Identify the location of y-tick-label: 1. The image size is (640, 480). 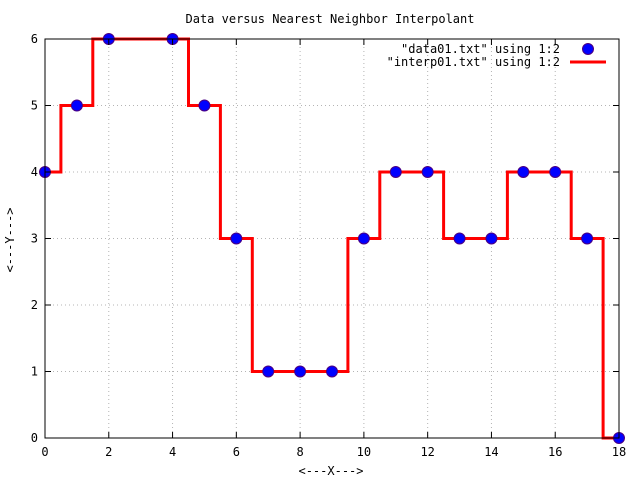
(34, 372).